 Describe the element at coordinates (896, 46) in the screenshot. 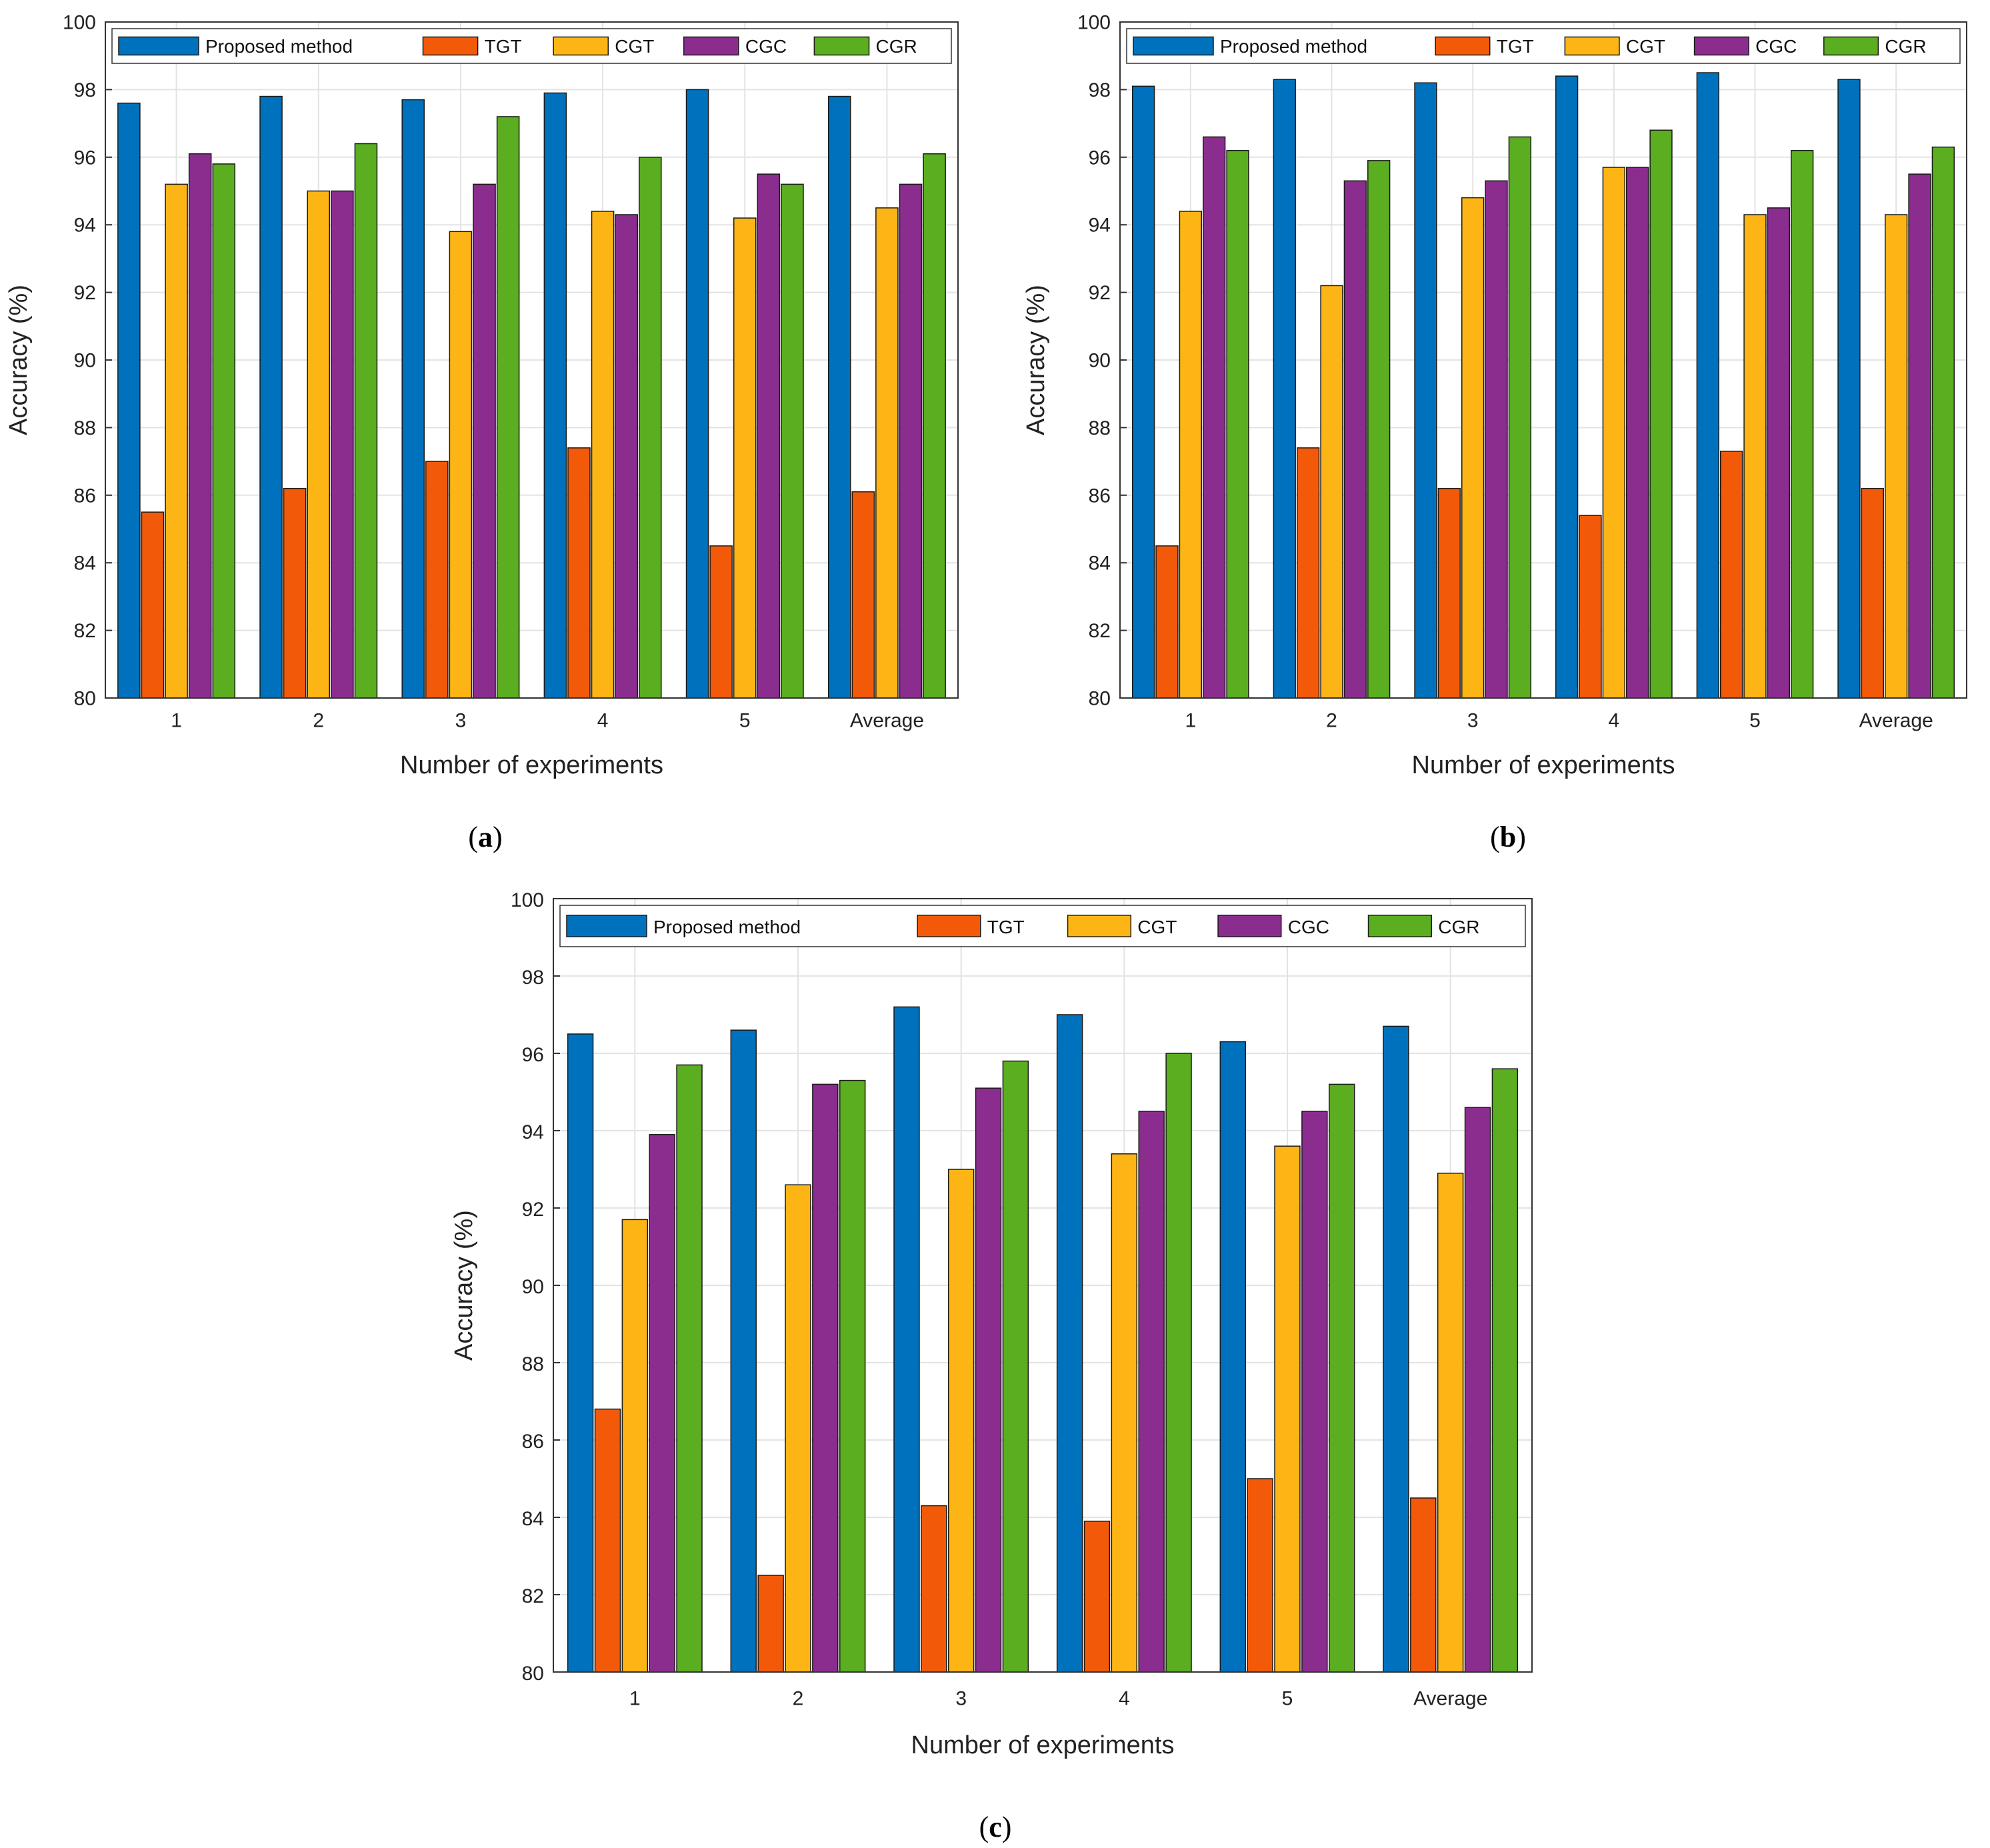

I see `legend-label: CGR` at that location.